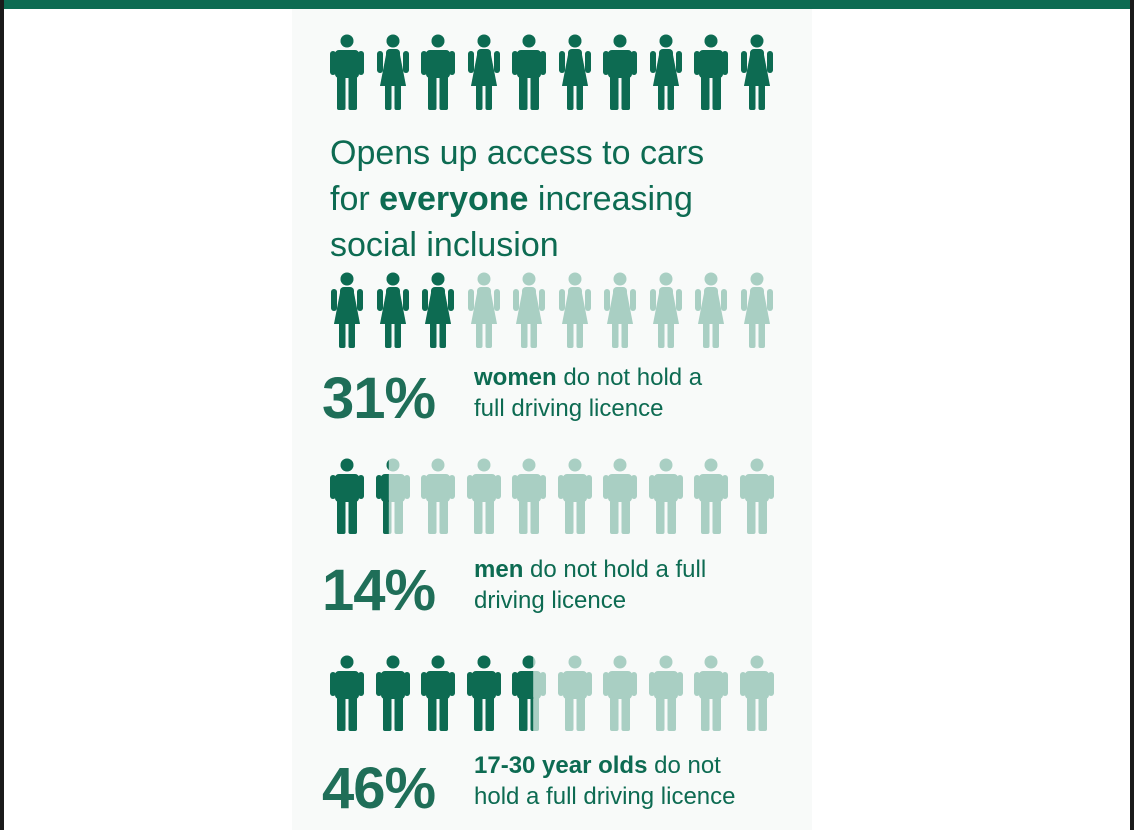 This screenshot has width=1134, height=830. Describe the element at coordinates (515, 377) in the screenshot. I see `women-stat-bold: women` at that location.